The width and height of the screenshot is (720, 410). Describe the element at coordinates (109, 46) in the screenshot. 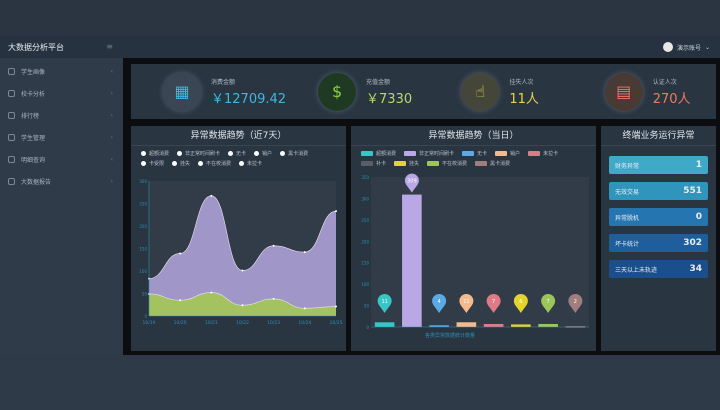

I see `menu-toggle-icon: ≡` at that location.